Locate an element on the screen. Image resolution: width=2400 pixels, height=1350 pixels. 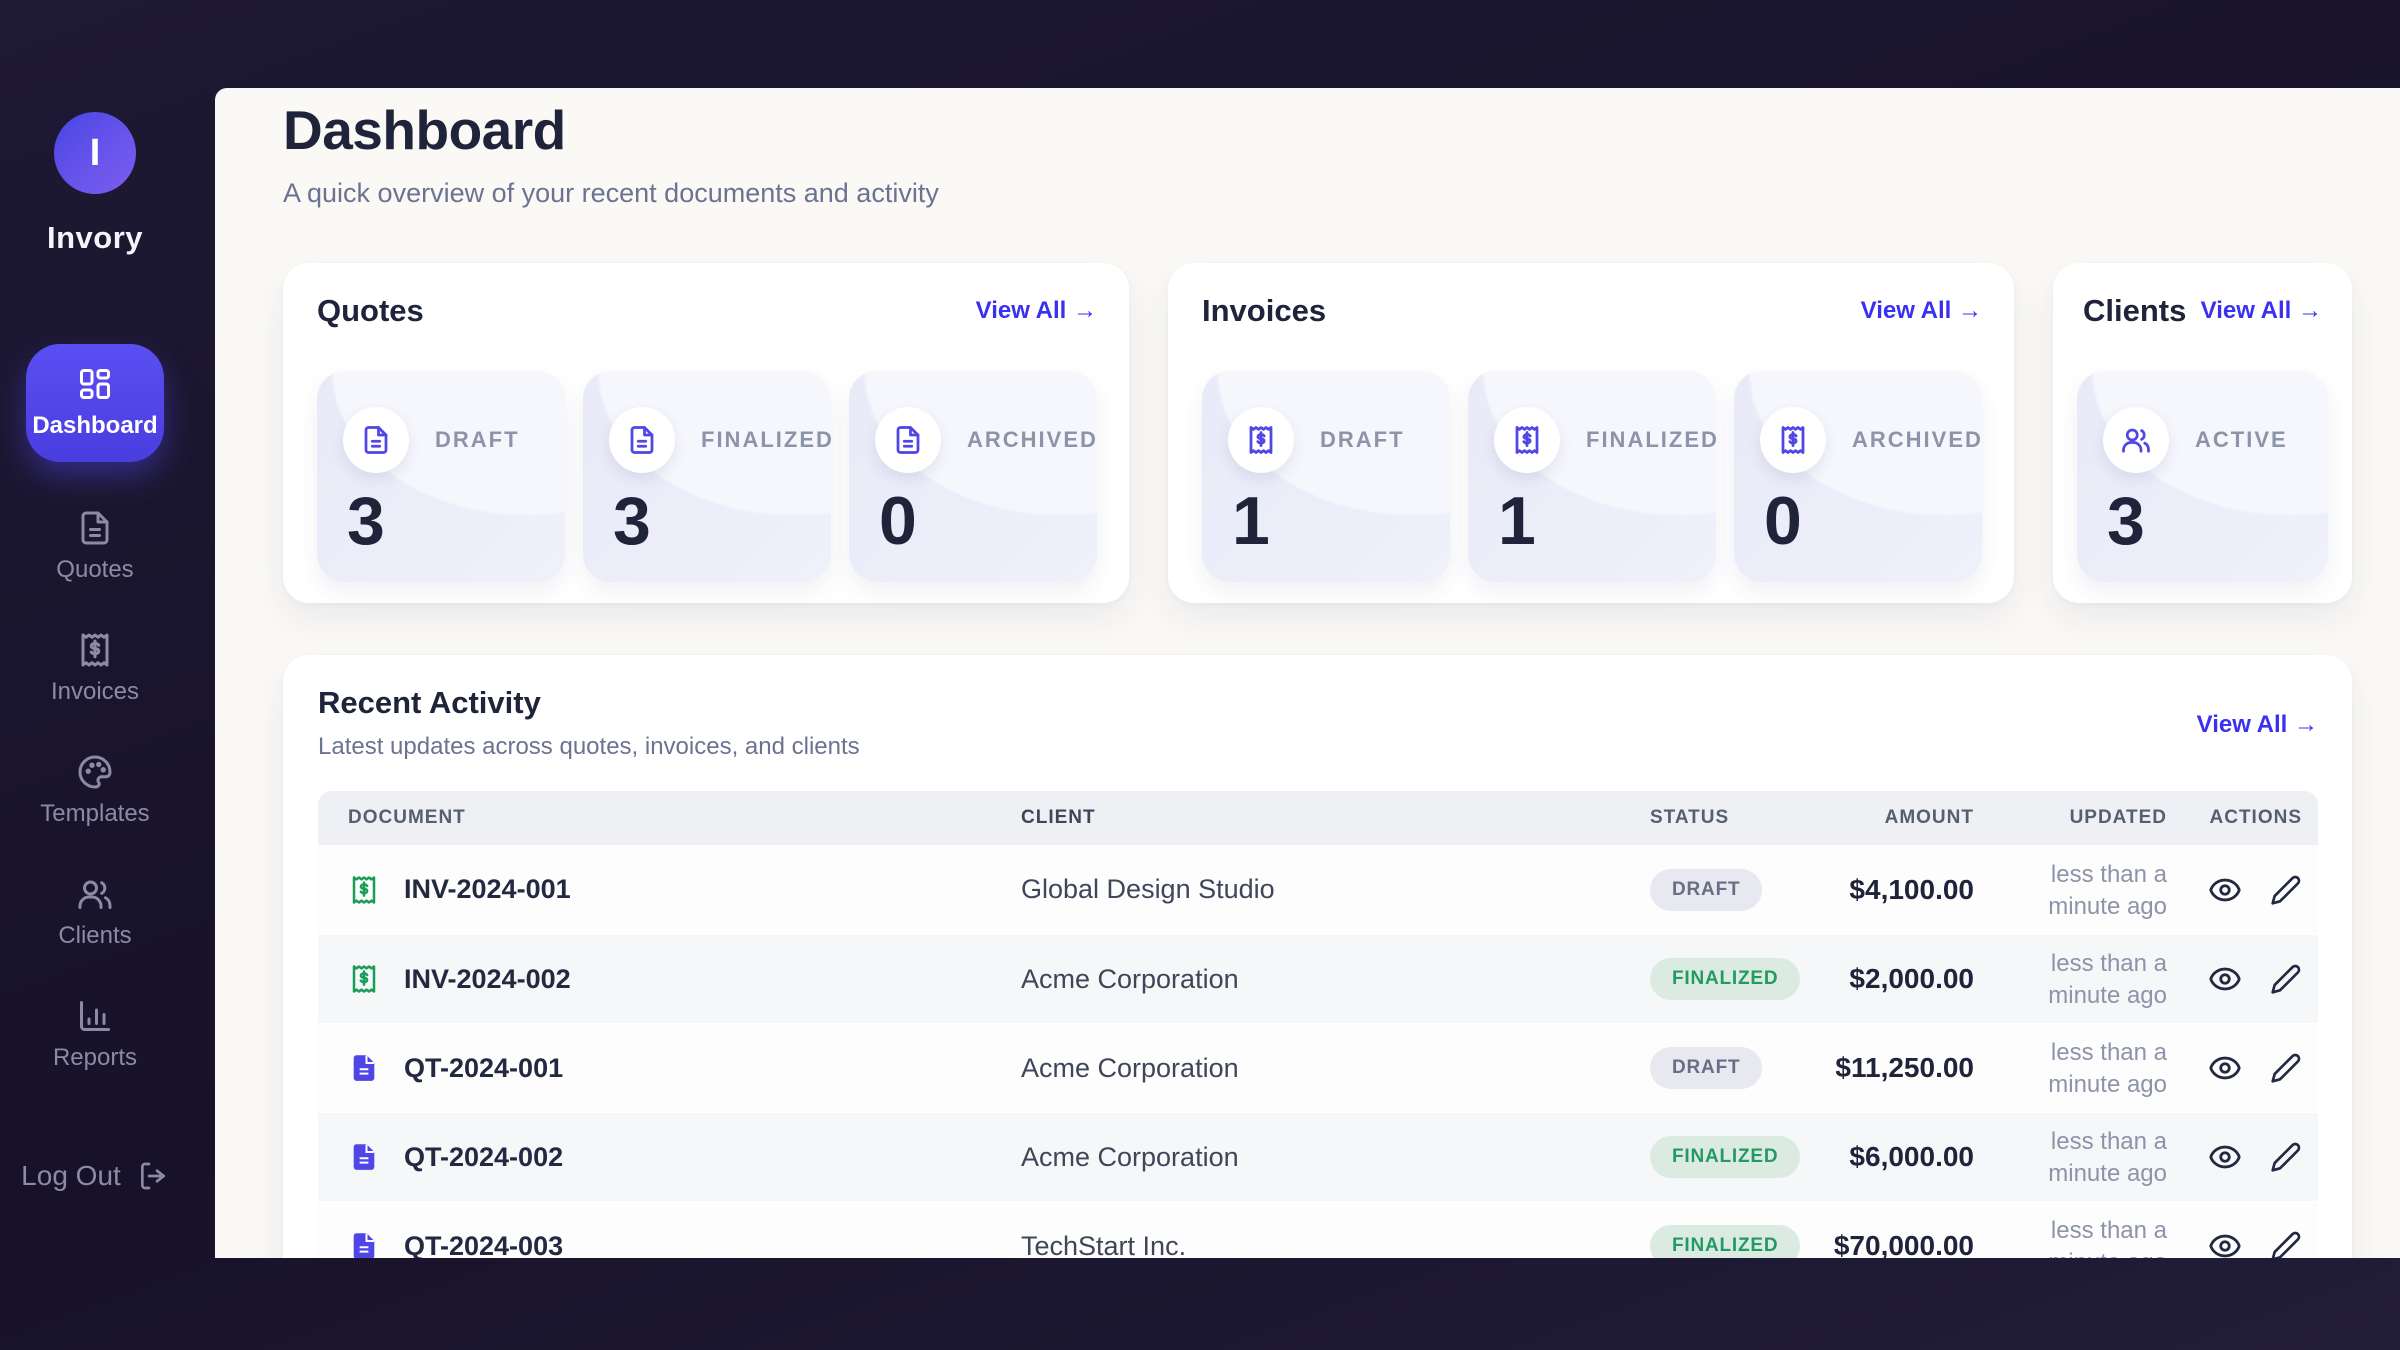
amount-value: $2,000.00 is located at coordinates (1911, 978).